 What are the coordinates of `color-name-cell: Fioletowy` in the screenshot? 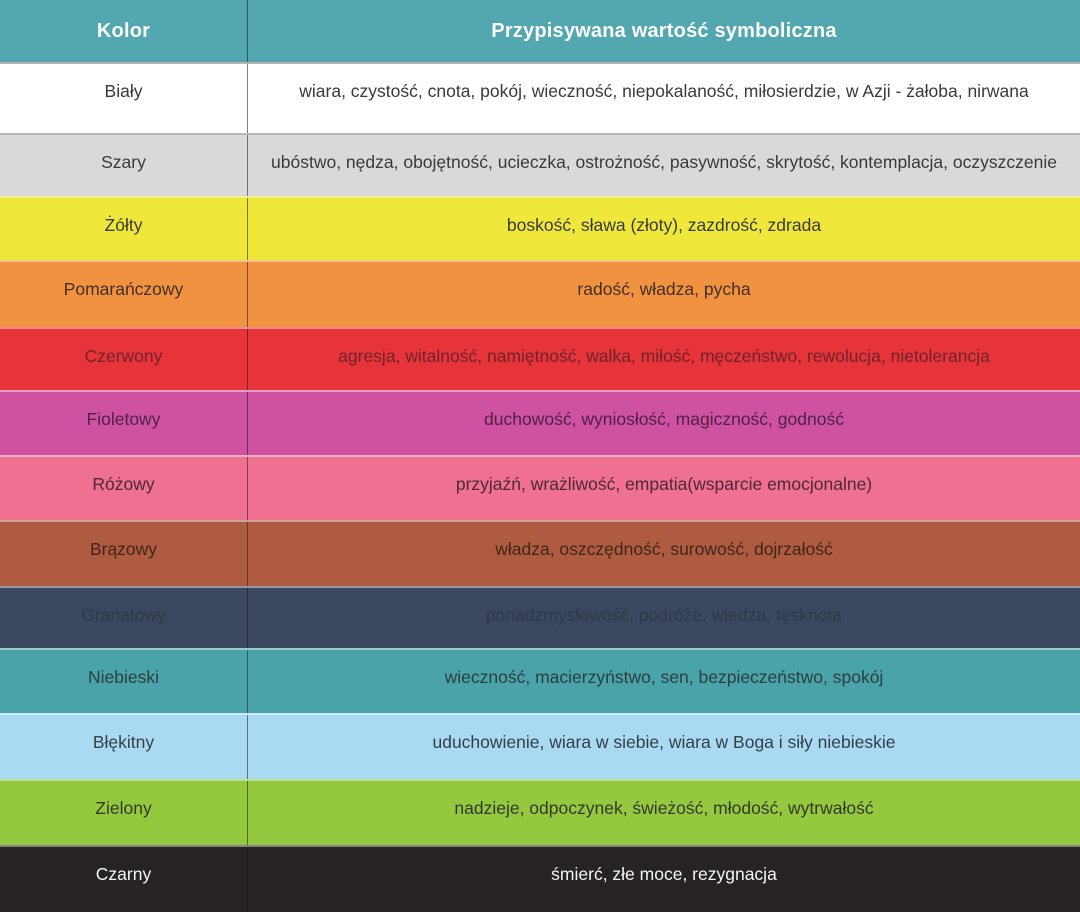 It's located at (124, 423).